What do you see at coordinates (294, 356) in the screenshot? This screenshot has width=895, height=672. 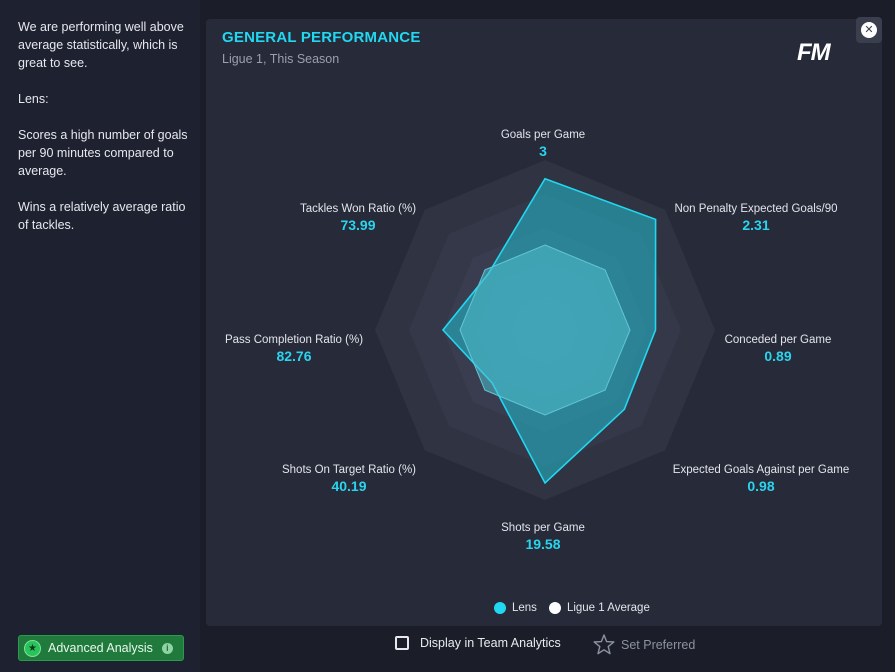 I see `metric-value: 82.76` at bounding box center [294, 356].